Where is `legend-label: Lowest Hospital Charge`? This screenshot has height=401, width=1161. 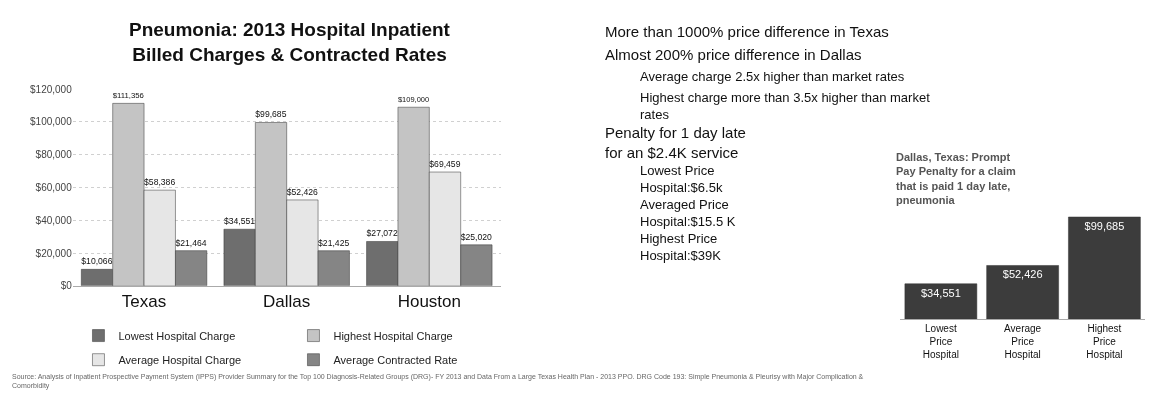 legend-label: Lowest Hospital Charge is located at coordinates (177, 335).